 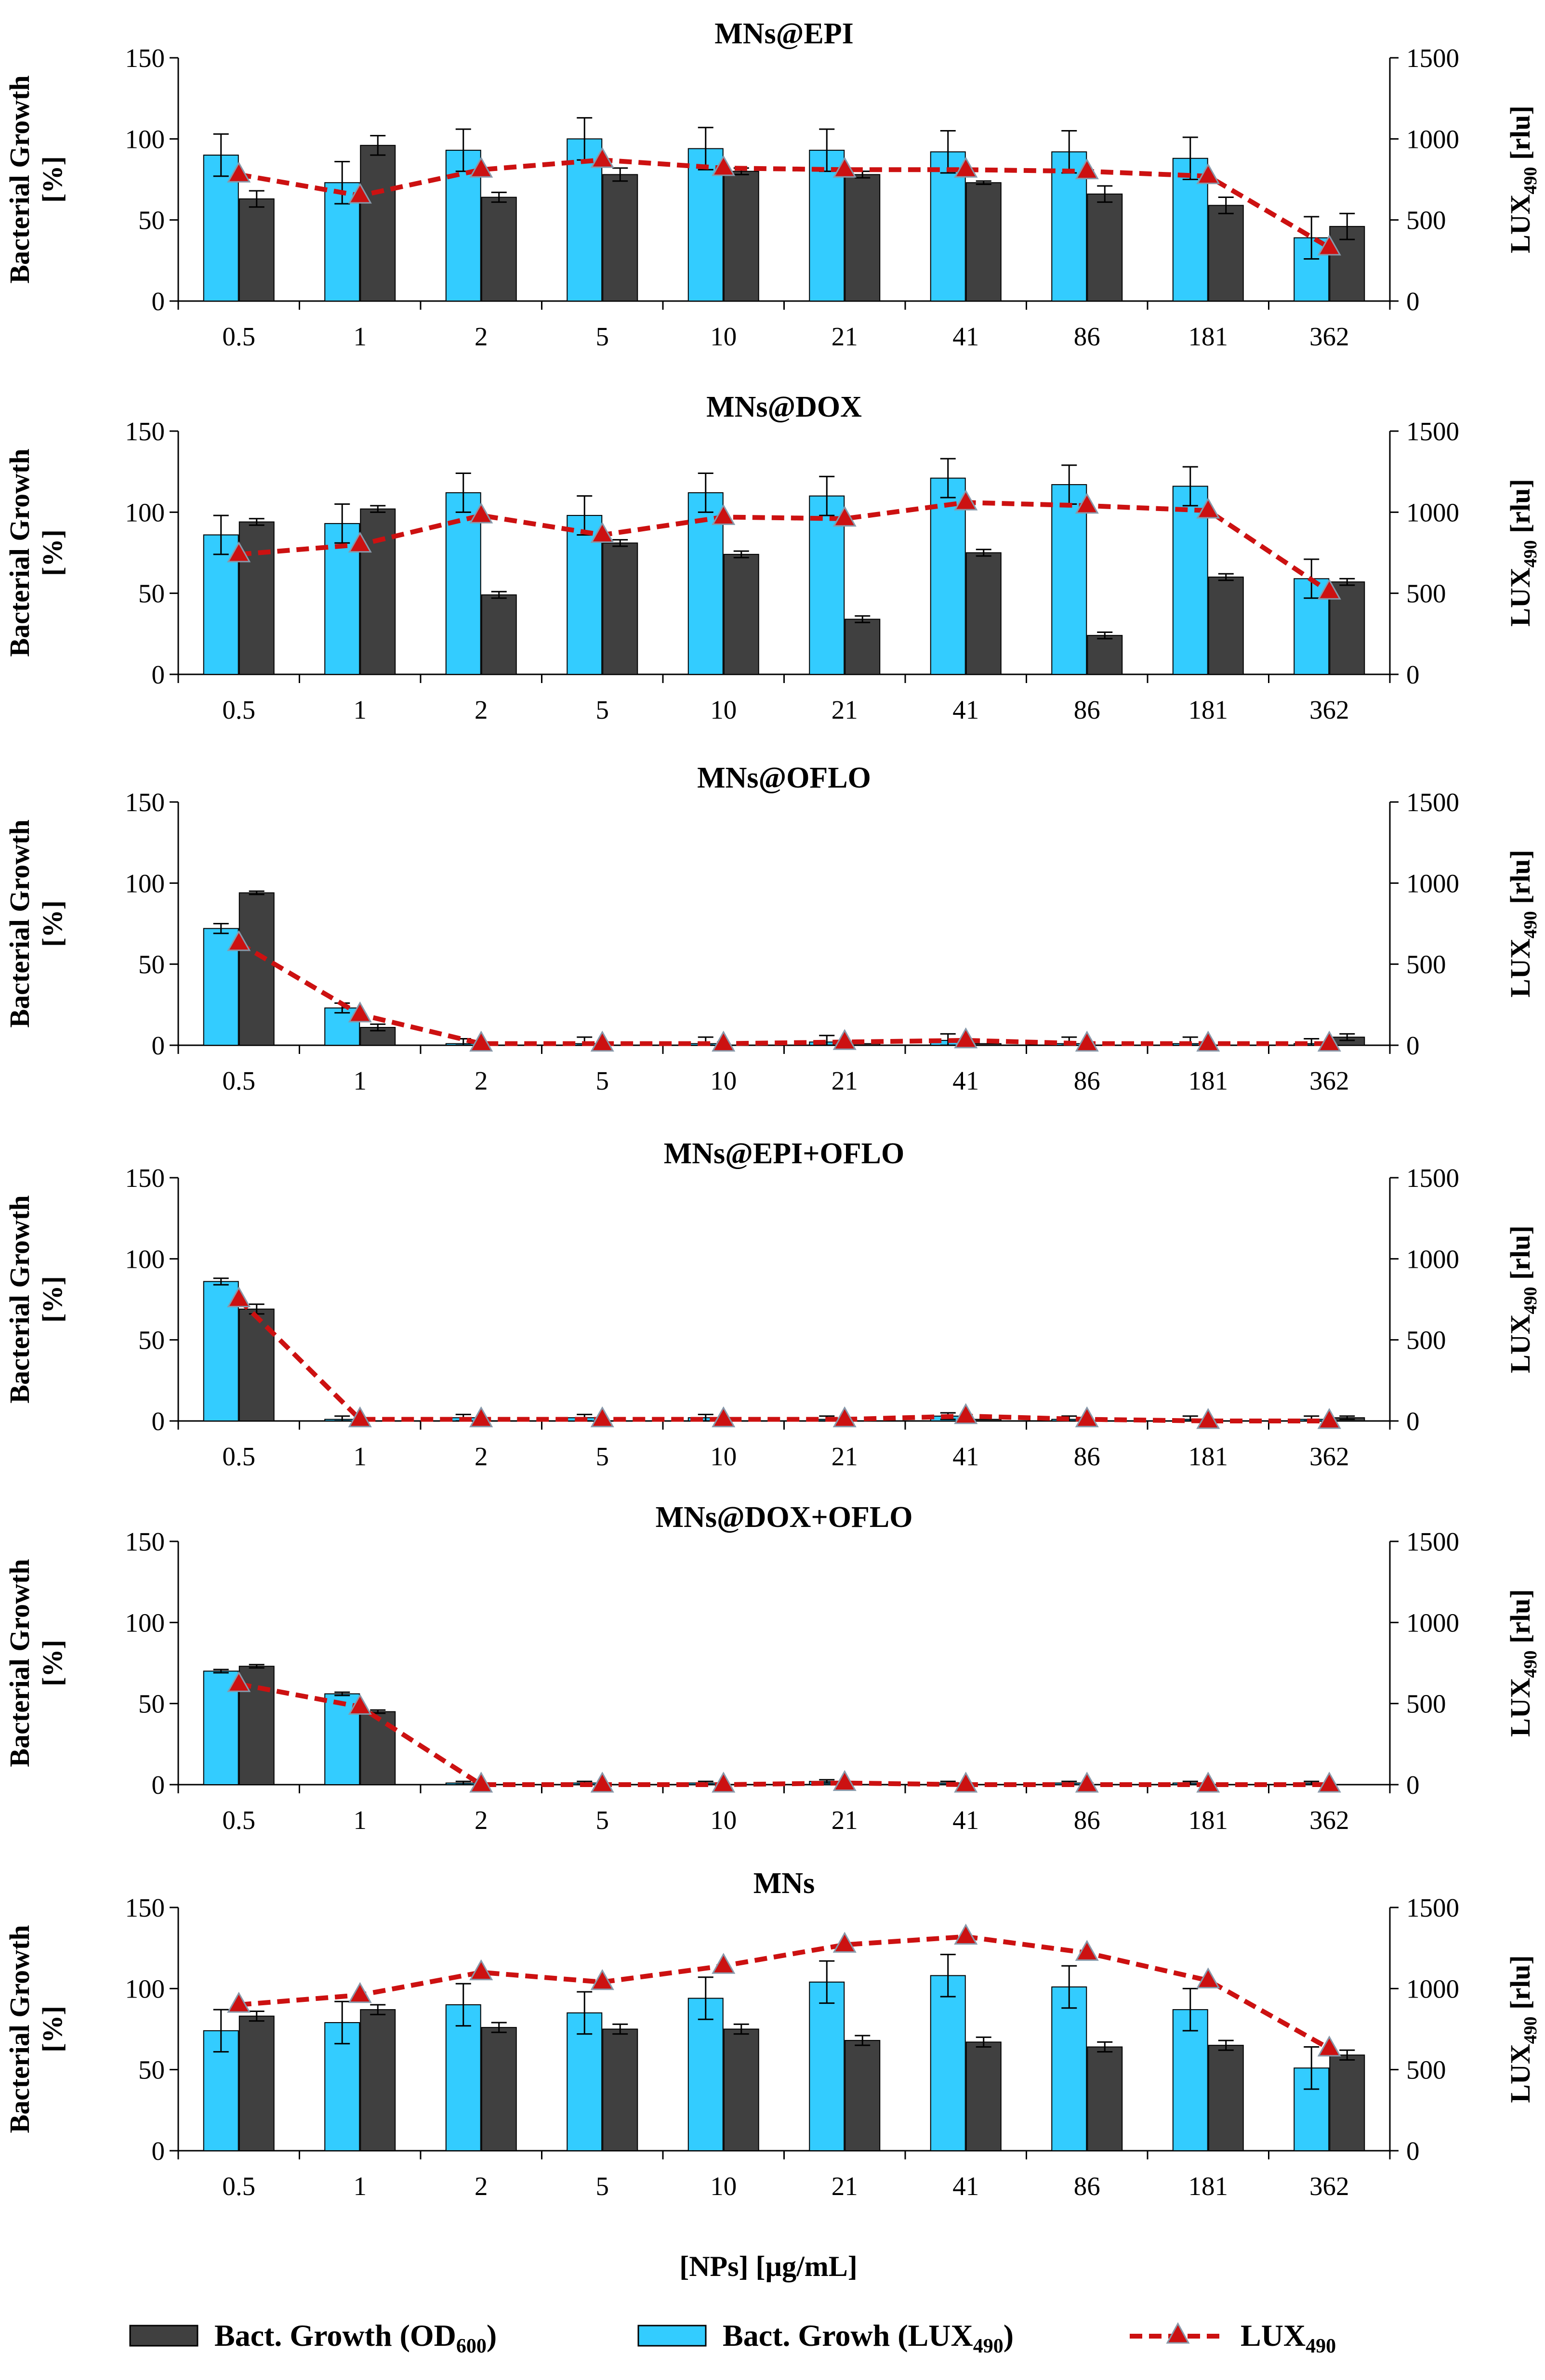 I want to click on panel-title: MNs, so click(x=784, y=1884).